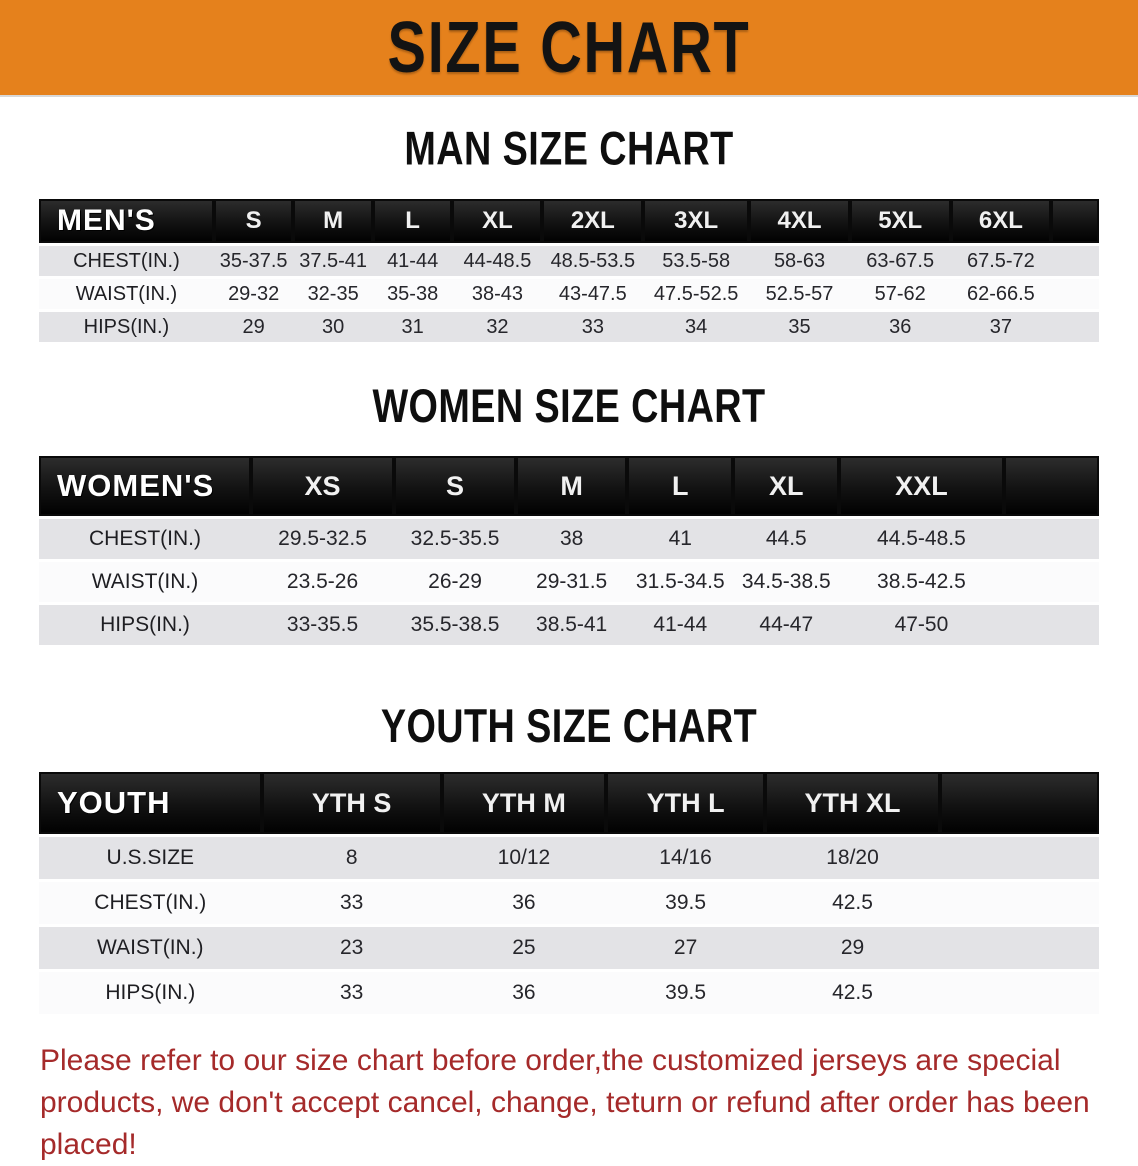 The height and width of the screenshot is (1166, 1138). What do you see at coordinates (900, 293) in the screenshot?
I see `size-value-cell: 57-62` at bounding box center [900, 293].